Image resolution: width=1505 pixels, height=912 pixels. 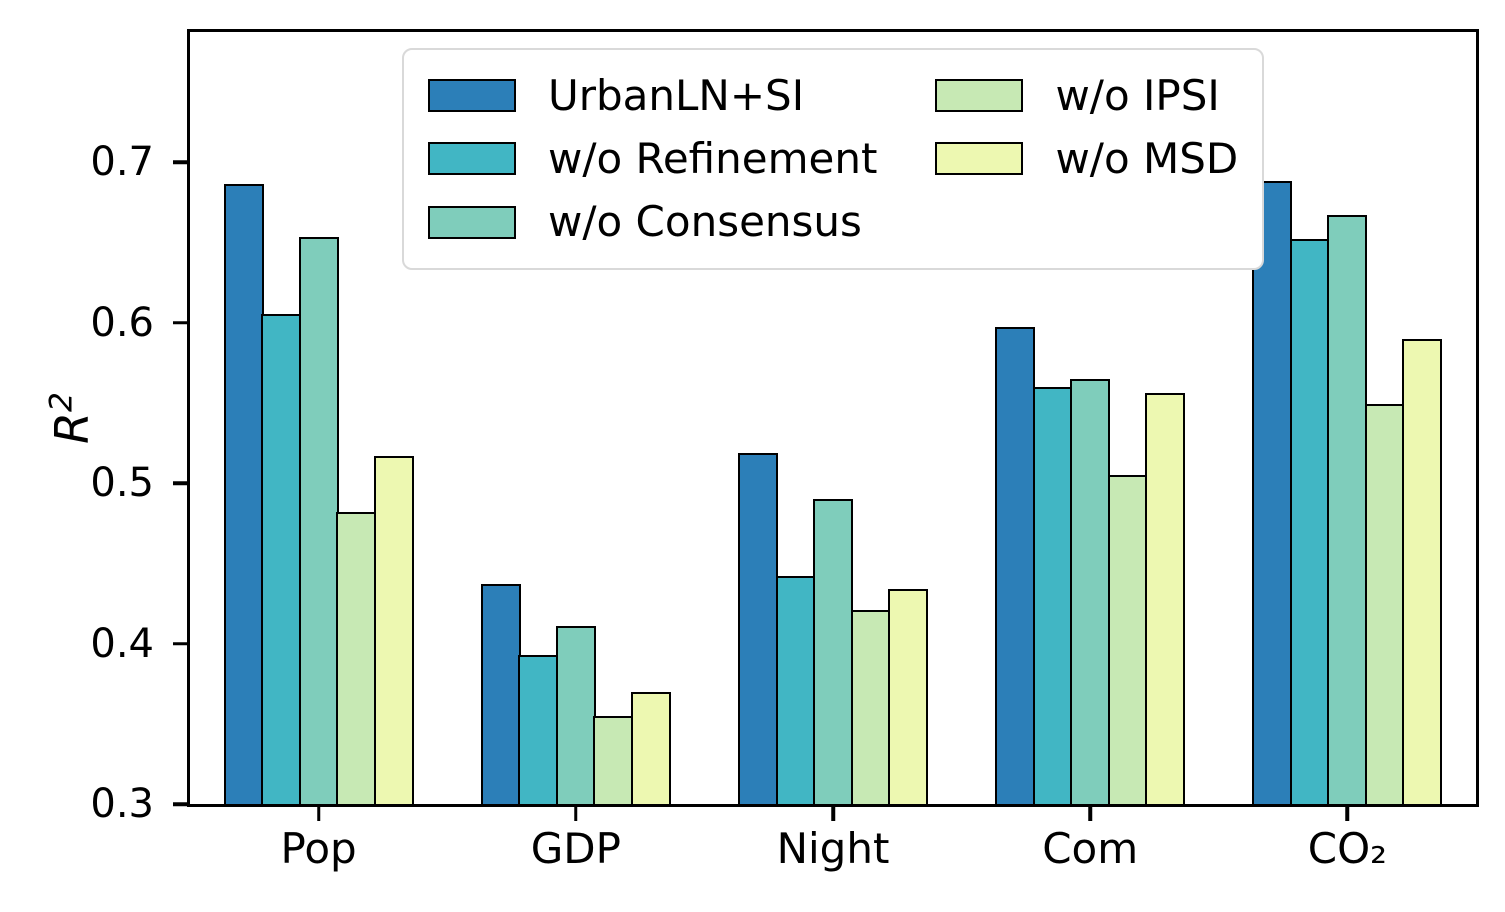 I want to click on bar-urbanln-si-night, so click(x=758, y=628).